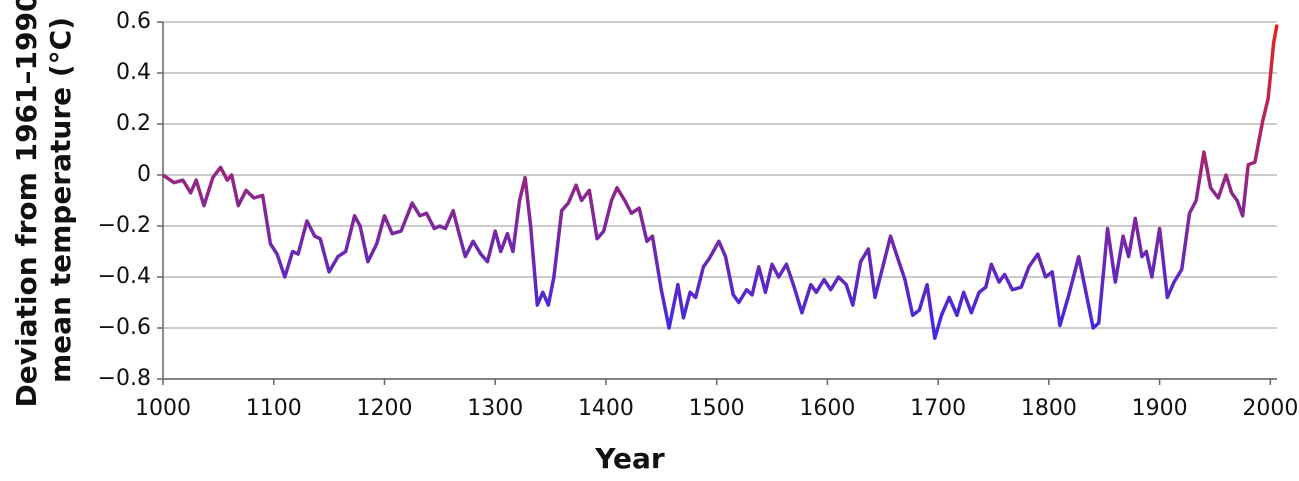  Describe the element at coordinates (384, 408) in the screenshot. I see `x-tick-label: 1200` at that location.